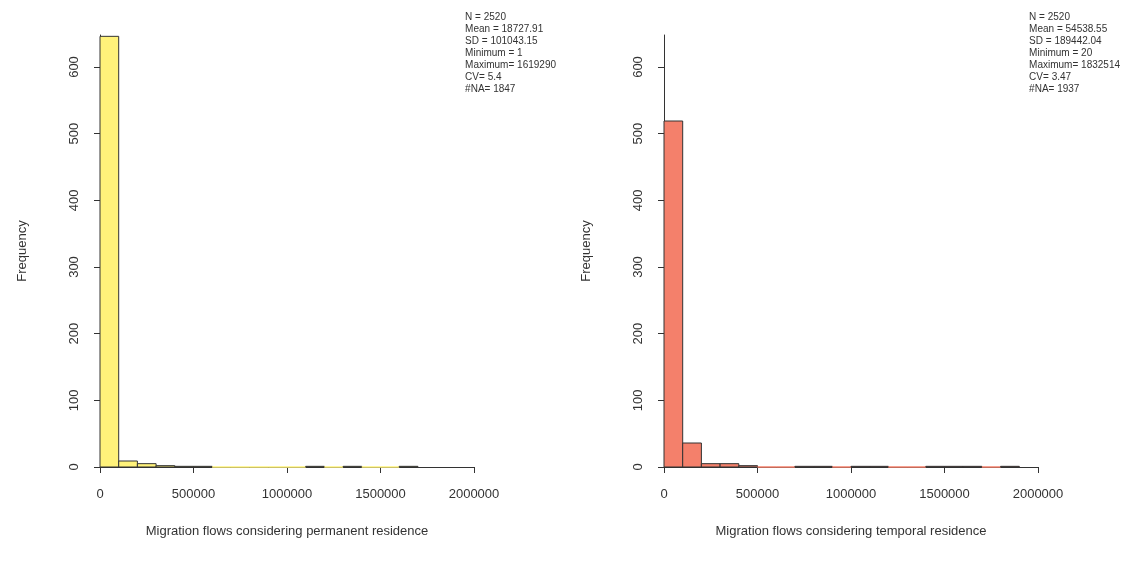  What do you see at coordinates (502, 40) in the screenshot?
I see `annotation: SD = 101043.15` at bounding box center [502, 40].